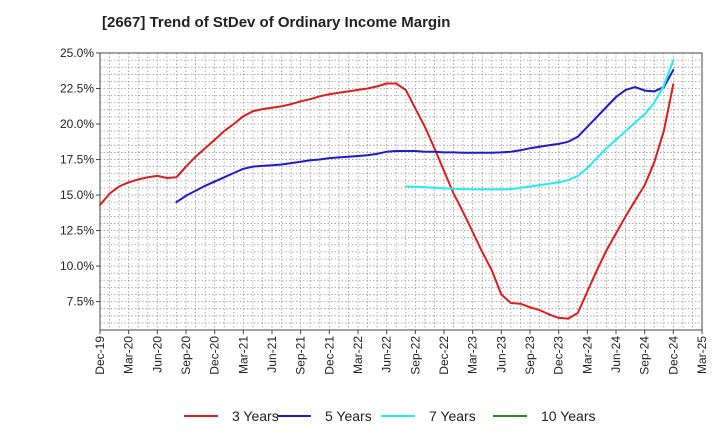 This screenshot has width=720, height=440. Describe the element at coordinates (77, 177) in the screenshot. I see `y-axis-tick-labels: 7.5% 10.0% 12.5% 15.0% 17.5% 20.0% 22.5% 25.0%` at that location.